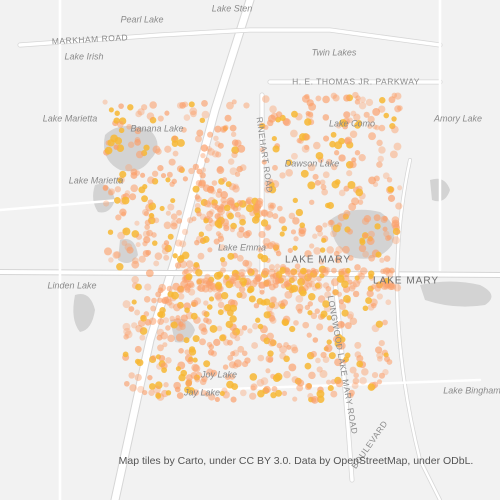 The width and height of the screenshot is (500, 500). Describe the element at coordinates (71, 285) in the screenshot. I see `place-label: Linden Lake` at that location.